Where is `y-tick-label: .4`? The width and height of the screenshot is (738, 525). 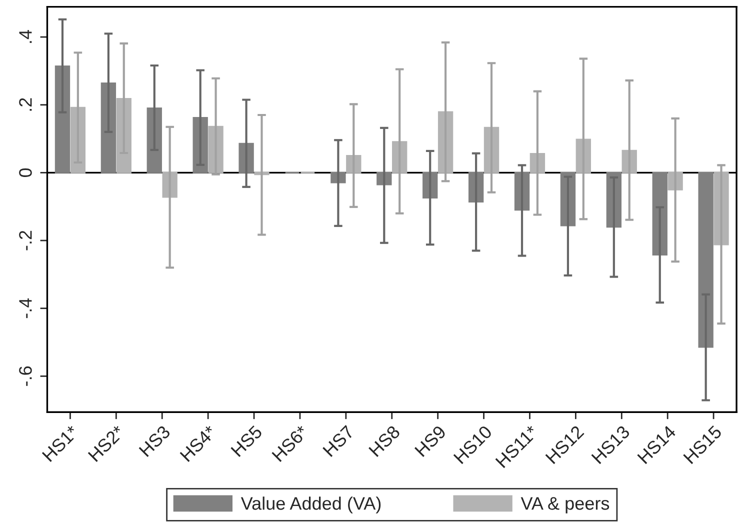
y-tick-label: .4 is located at coordinates (25, 36).